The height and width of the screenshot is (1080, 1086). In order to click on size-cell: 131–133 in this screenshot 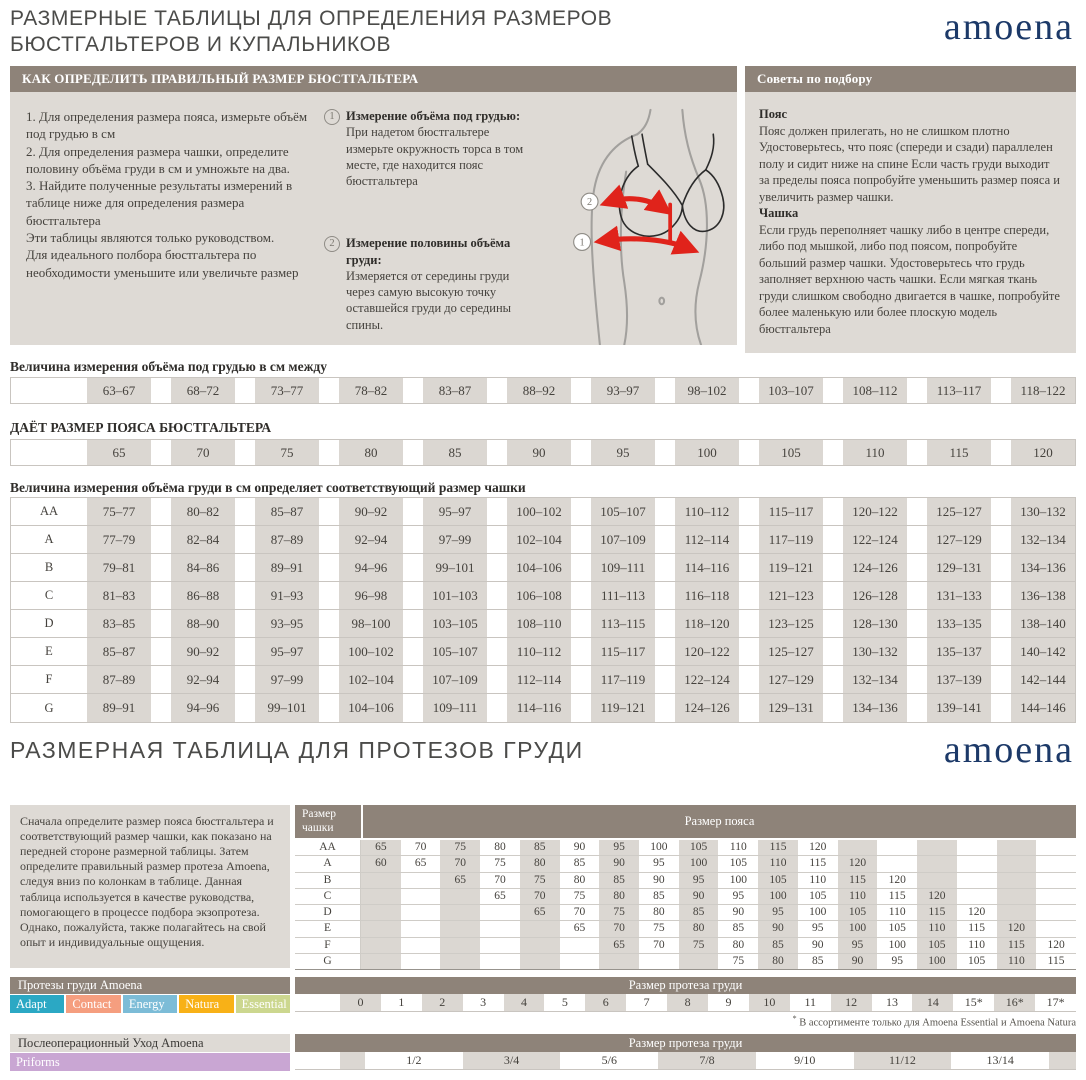, I will do `click(959, 595)`.